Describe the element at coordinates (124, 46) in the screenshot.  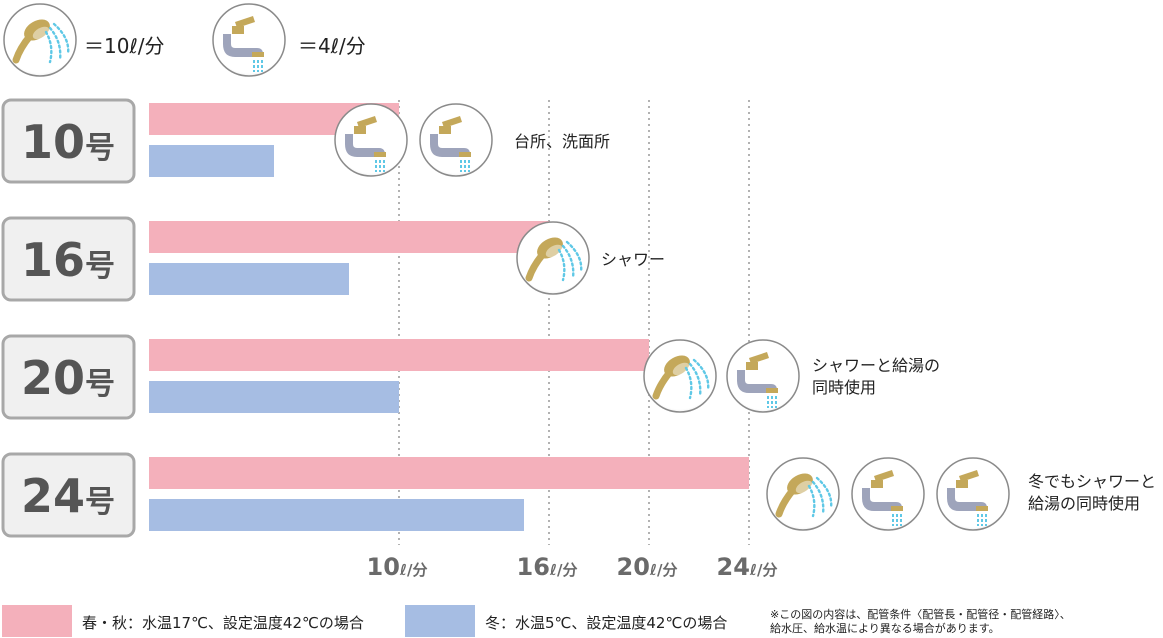
I see `shower-key-label: ＝10ℓ/分` at that location.